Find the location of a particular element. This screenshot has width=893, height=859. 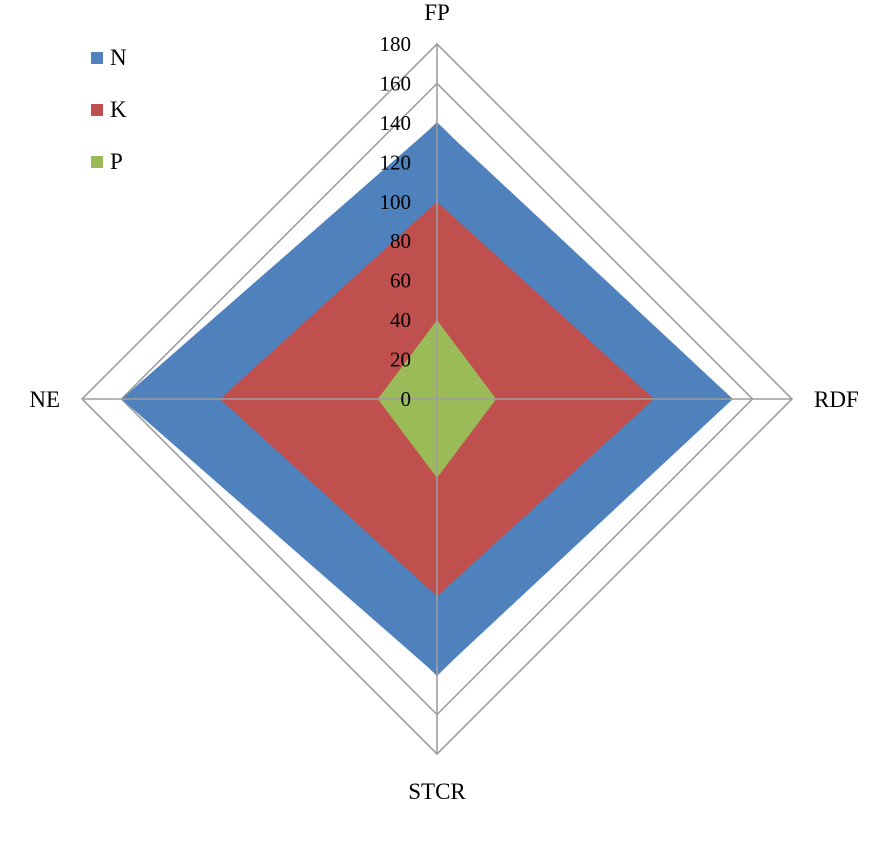

tick-label: 180 is located at coordinates (396, 44).